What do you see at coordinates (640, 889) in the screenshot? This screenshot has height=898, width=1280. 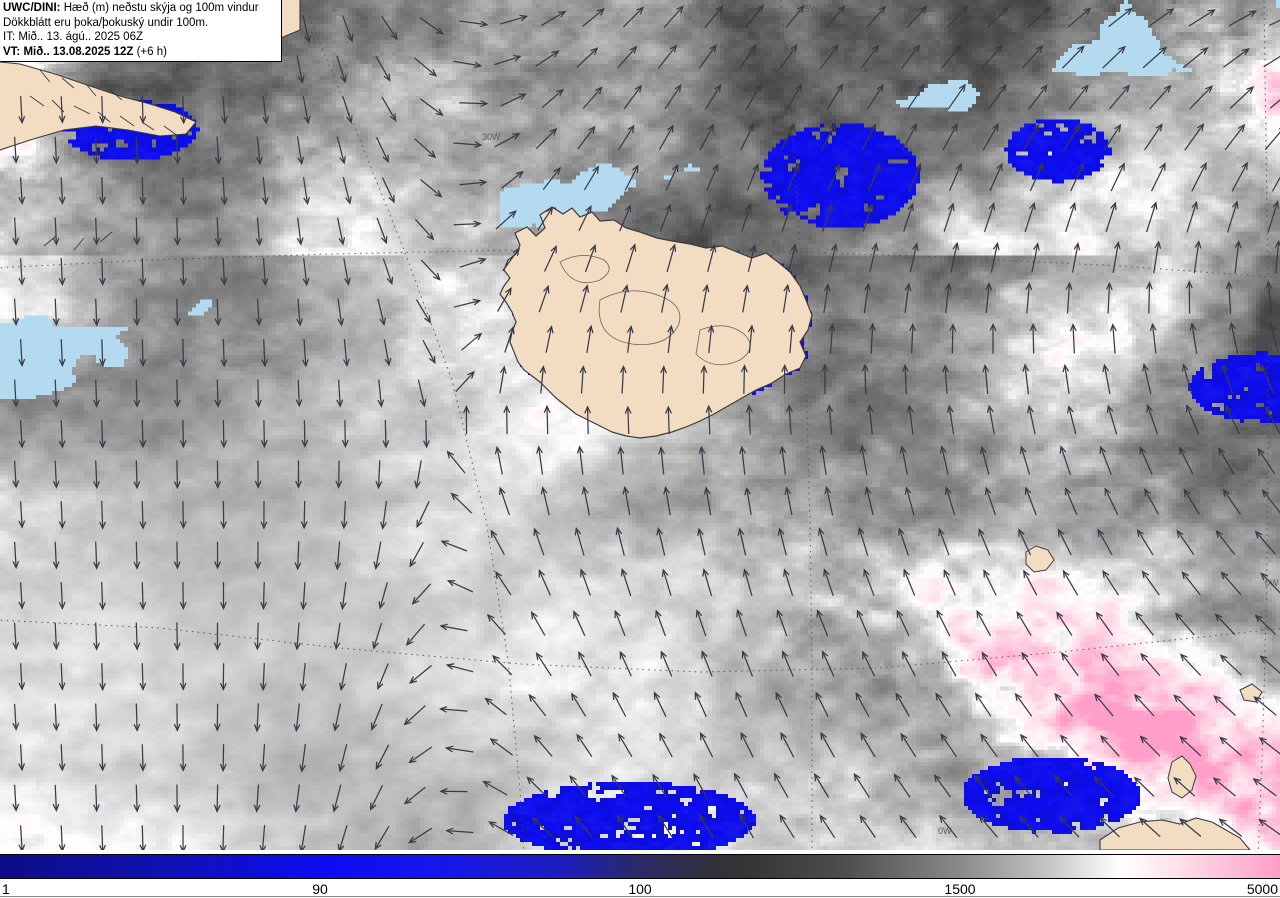 I see `colorbar-tick-labels: 1 90 100 1500 5000` at bounding box center [640, 889].